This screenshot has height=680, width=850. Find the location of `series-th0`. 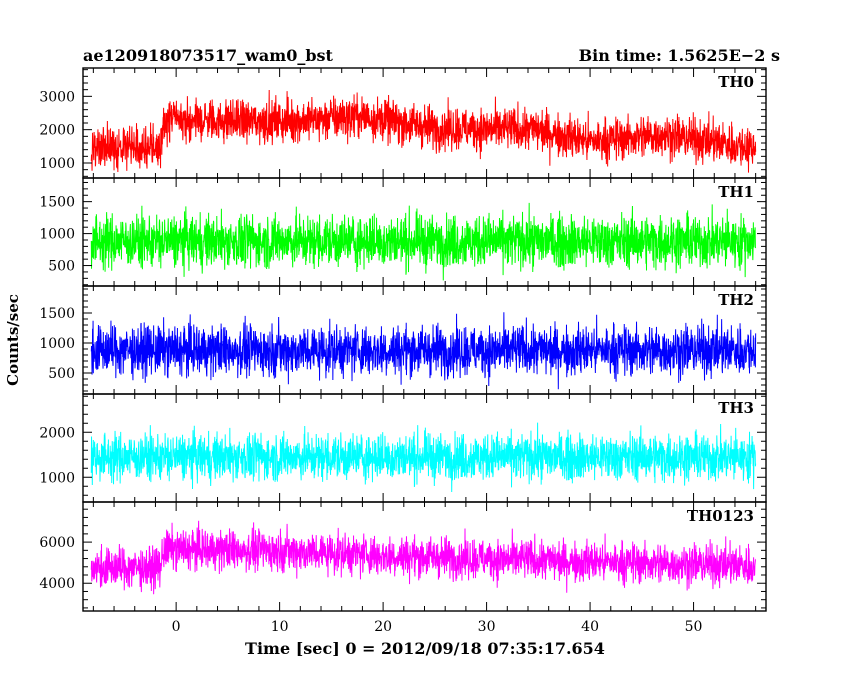

series-th0 is located at coordinates (423, 131).